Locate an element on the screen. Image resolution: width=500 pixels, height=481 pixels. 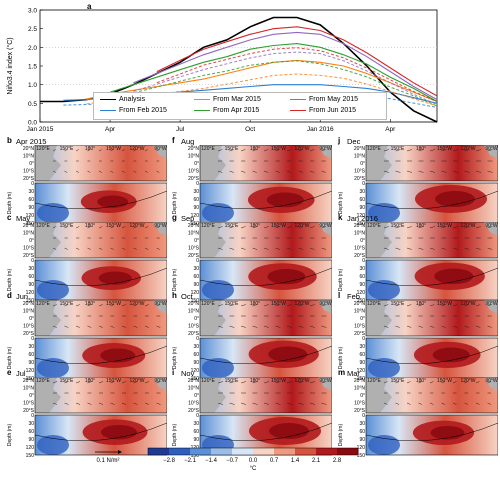
lon-tick-label: 90°W is located at coordinates (491, 304).